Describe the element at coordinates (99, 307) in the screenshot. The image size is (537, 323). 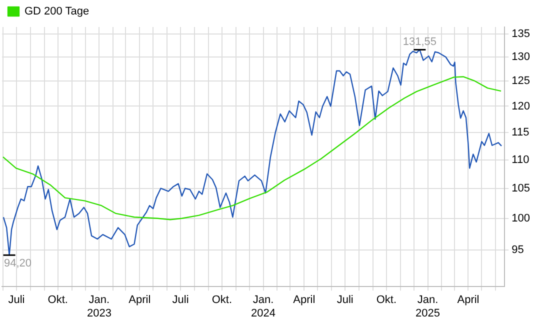
I see `x-tick-label: Jan. 2023` at that location.